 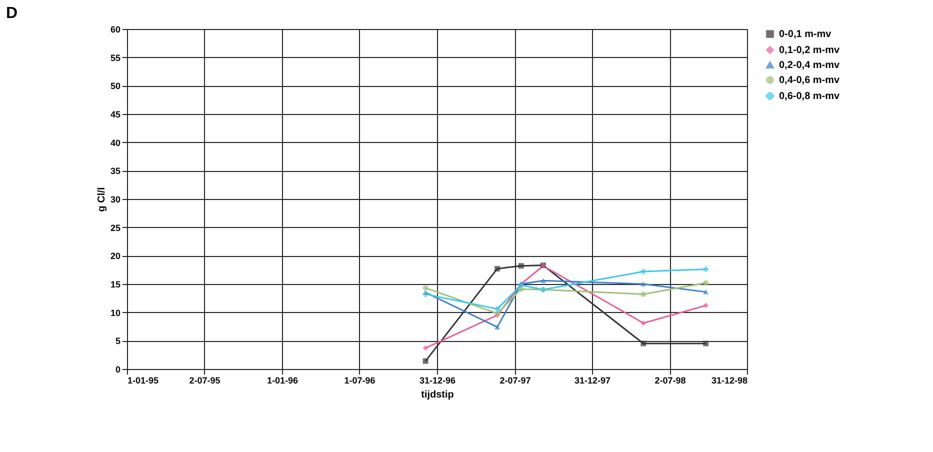 I want to click on y-tick-label: 40, so click(x=115, y=143).